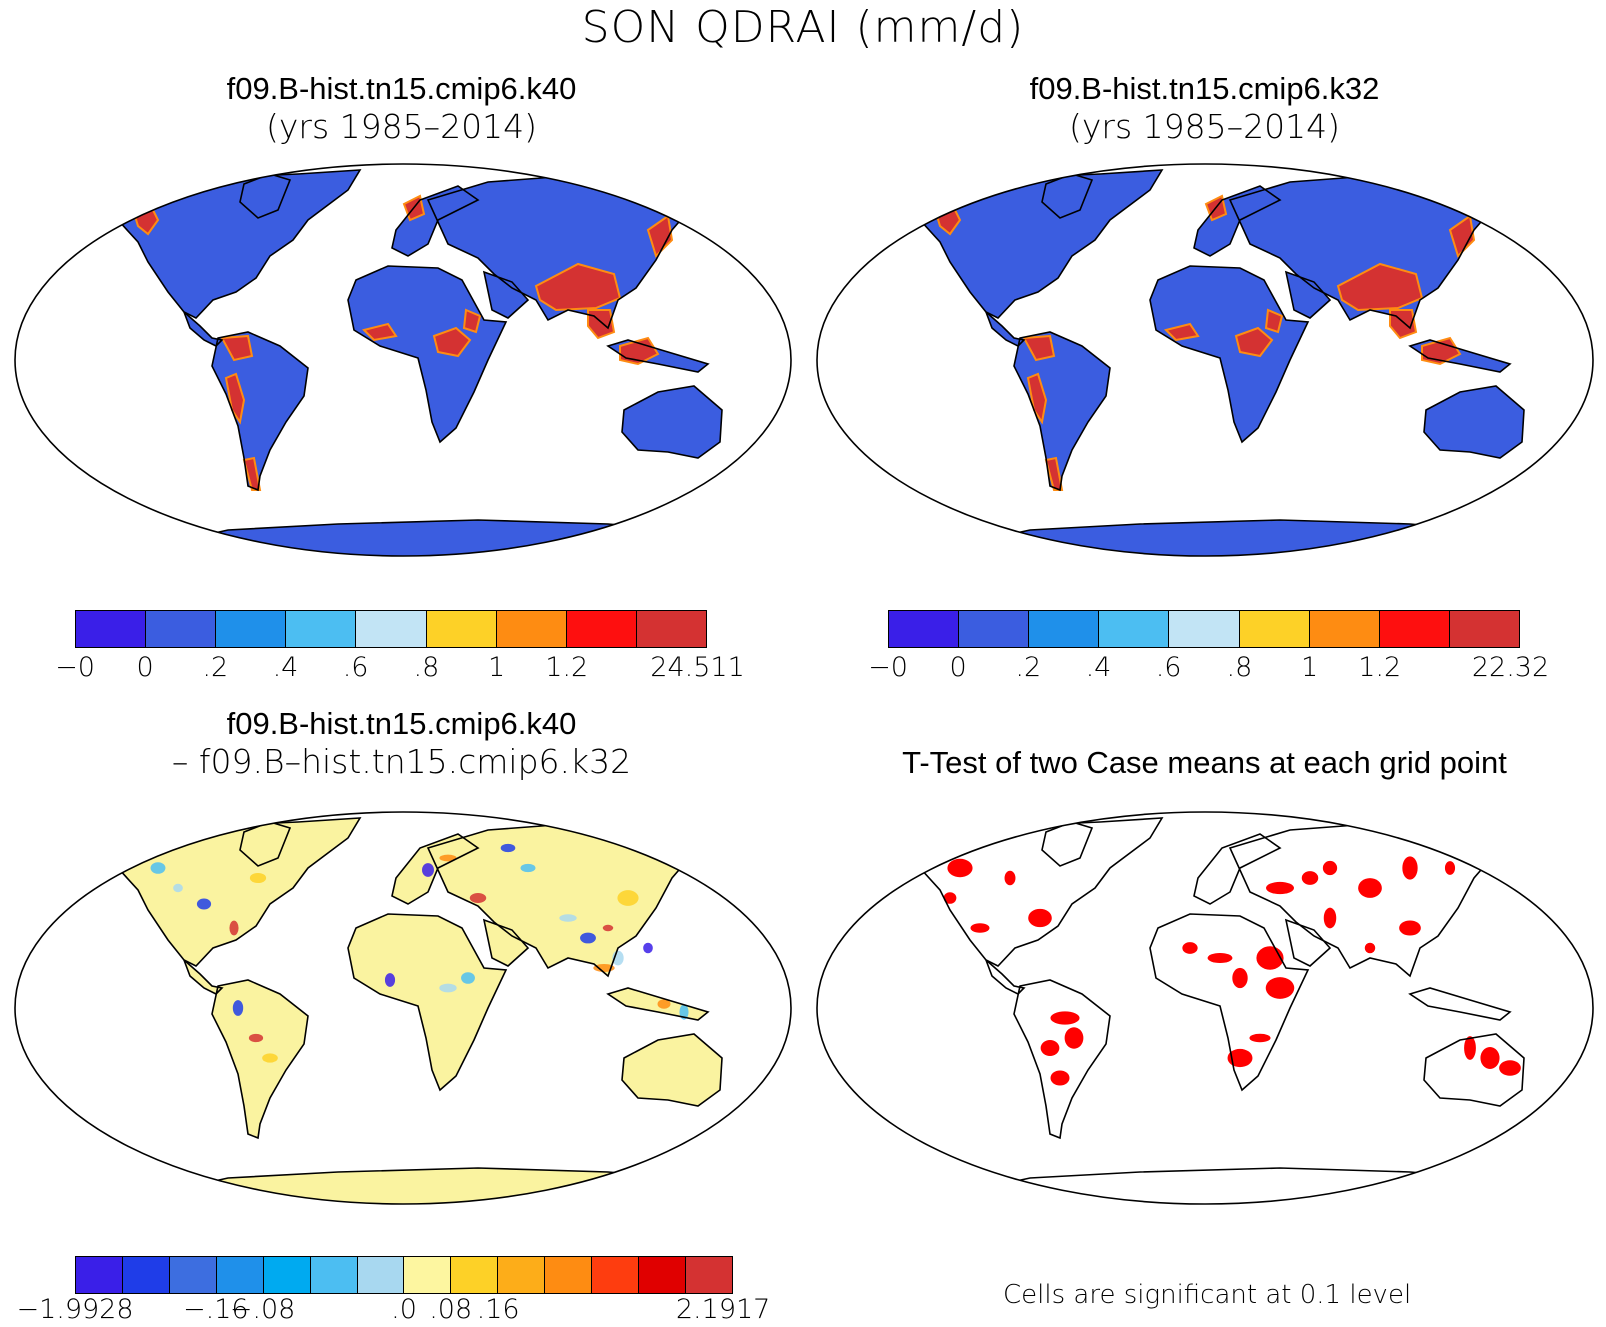 Image resolution: width=1606 pixels, height=1327 pixels. I want to click on coastline-europe, so click(435, 869).